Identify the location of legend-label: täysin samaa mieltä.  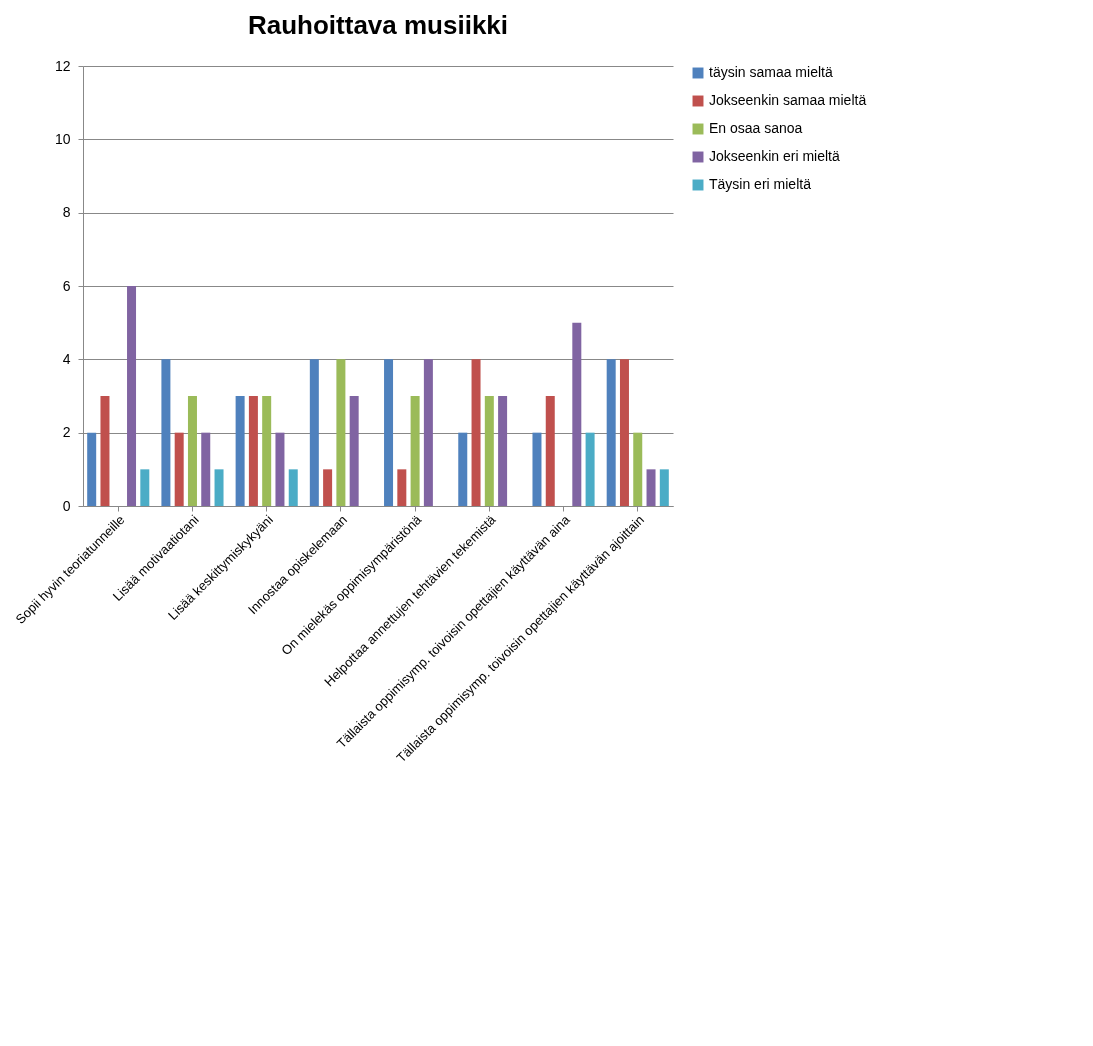
(771, 72).